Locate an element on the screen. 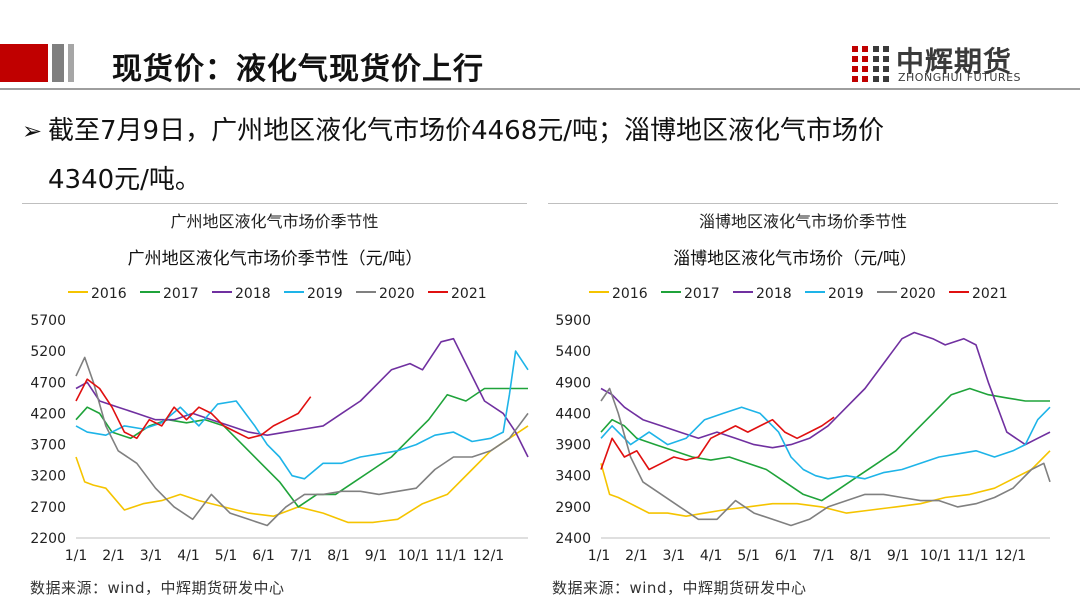  logo-chinese-name: 中辉期货 is located at coordinates (954, 61).